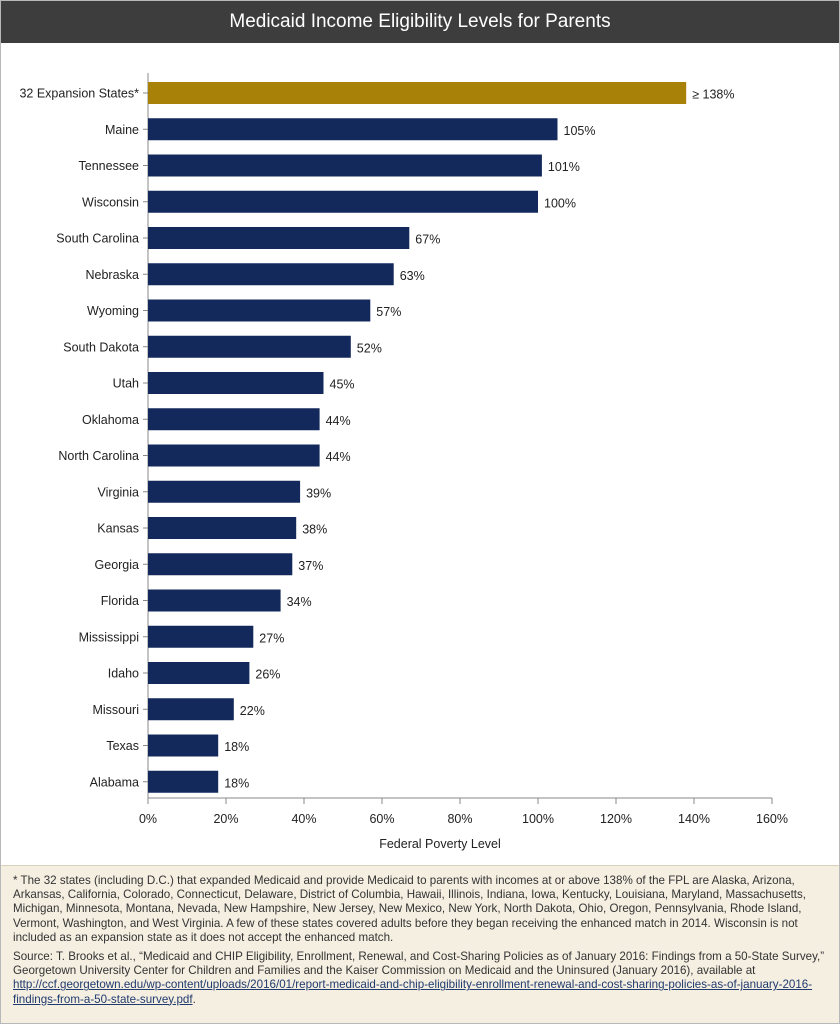 The height and width of the screenshot is (1024, 840). What do you see at coordinates (310, 566) in the screenshot?
I see `data-label: 37%` at bounding box center [310, 566].